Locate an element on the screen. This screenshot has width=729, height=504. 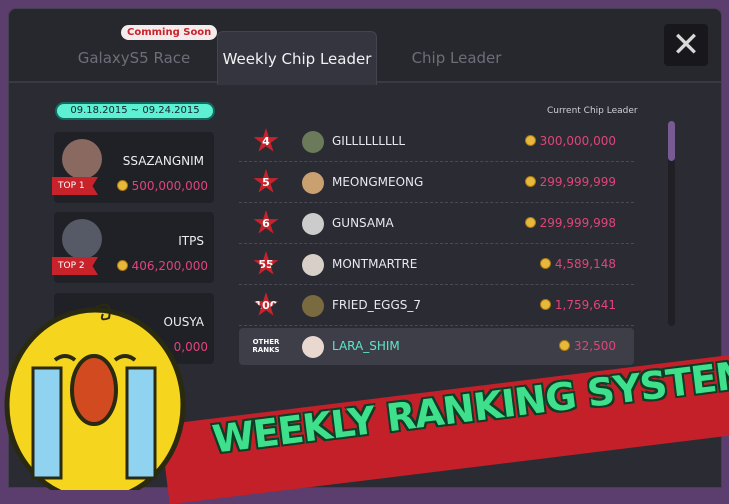
rank-ribbon: TOP 1 is located at coordinates (75, 186).